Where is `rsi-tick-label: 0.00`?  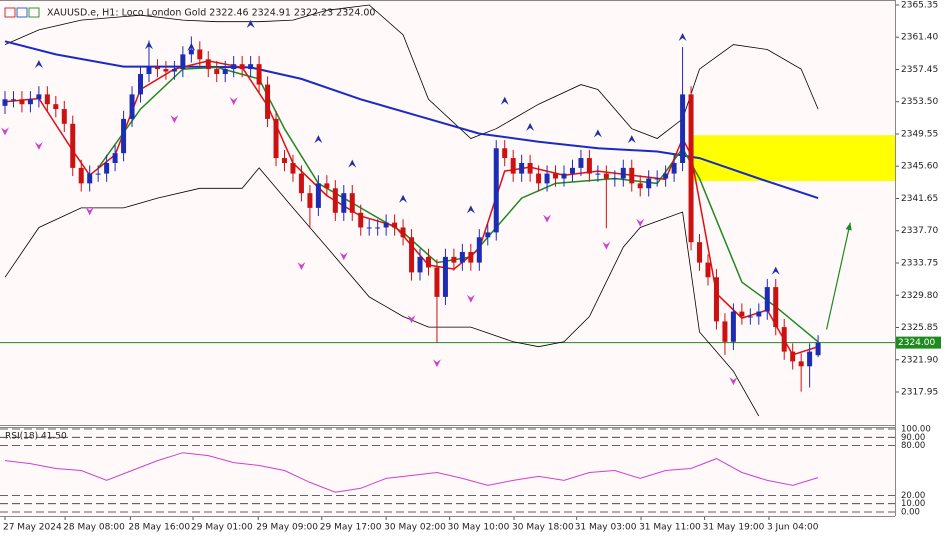
rsi-tick-label: 0.00 is located at coordinates (910, 513).